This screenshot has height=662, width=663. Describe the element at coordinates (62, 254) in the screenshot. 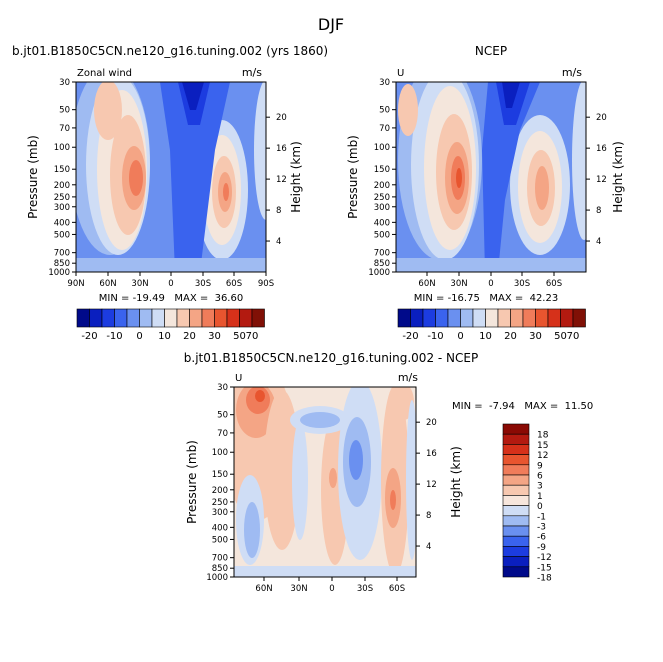

I see `pressure-tick-label: 700` at that location.